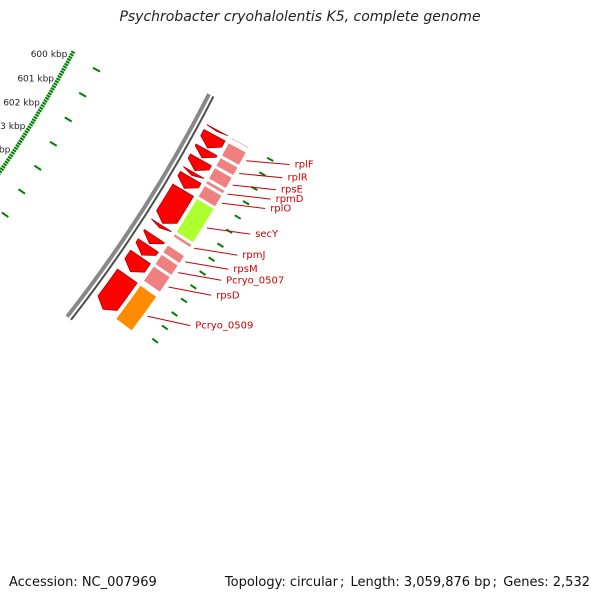 The width and height of the screenshot is (600, 600). What do you see at coordinates (298, 178) in the screenshot?
I see `gene-label-rplr: rplR` at bounding box center [298, 178].